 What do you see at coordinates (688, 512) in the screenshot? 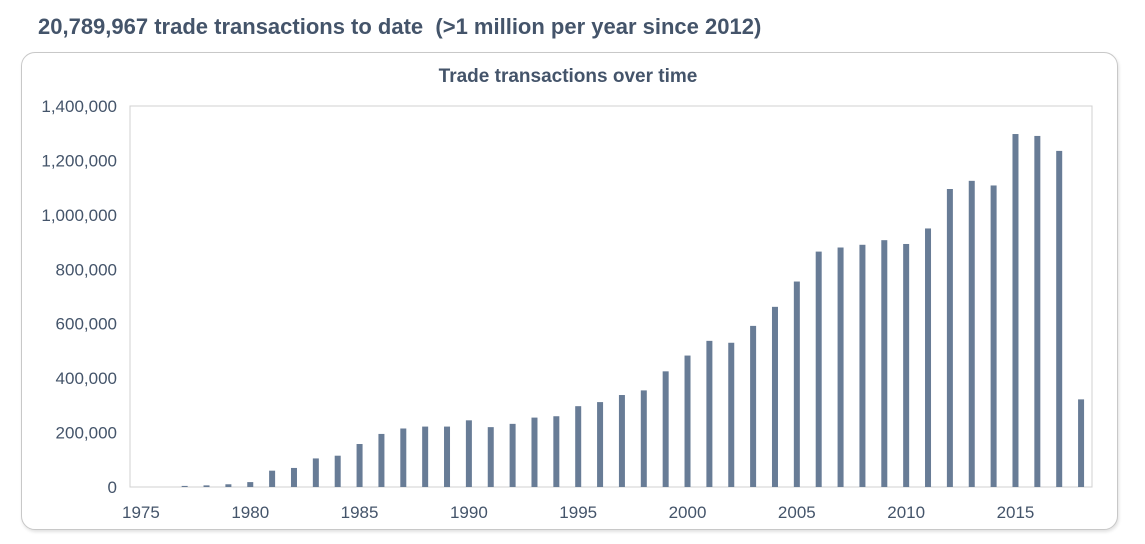
I see `x-tick-label: 2000` at bounding box center [688, 512].